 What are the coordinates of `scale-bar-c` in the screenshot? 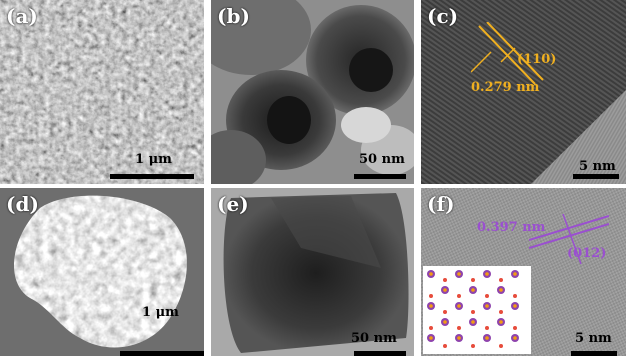 It's located at (596, 176).